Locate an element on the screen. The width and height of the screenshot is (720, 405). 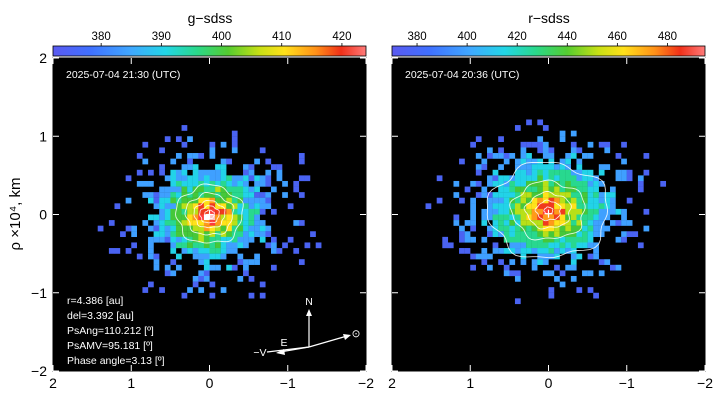
x-tick-label: −1 is located at coordinates (288, 383).